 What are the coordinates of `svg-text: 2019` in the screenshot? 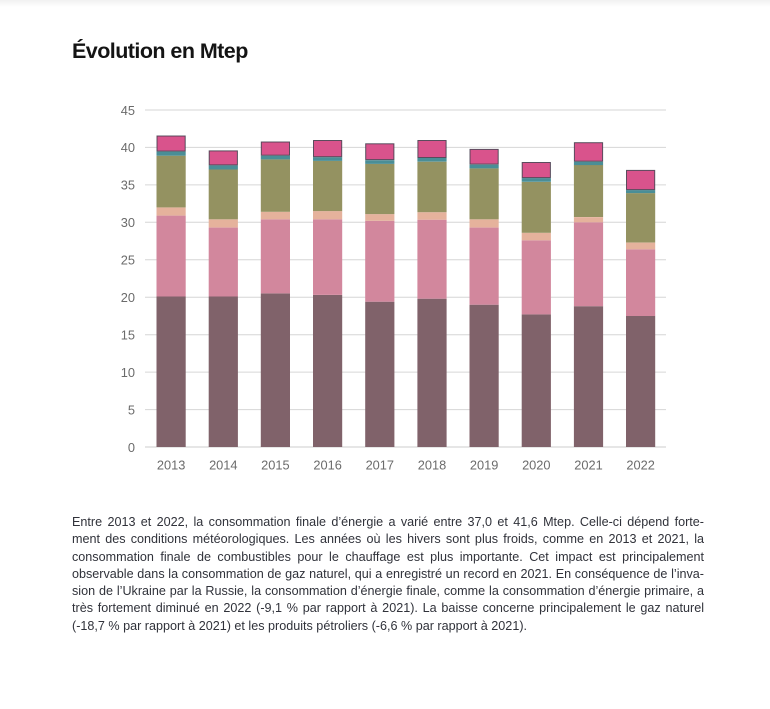 It's located at (484, 465).